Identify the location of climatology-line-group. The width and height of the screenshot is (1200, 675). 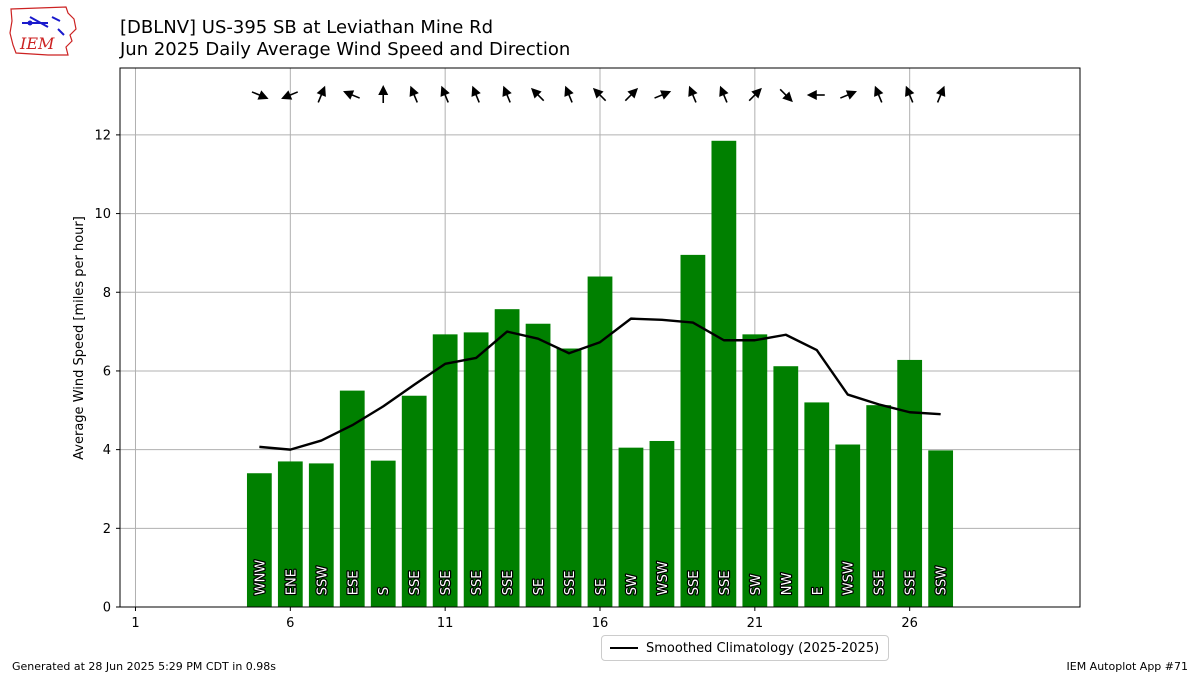
(600, 384).